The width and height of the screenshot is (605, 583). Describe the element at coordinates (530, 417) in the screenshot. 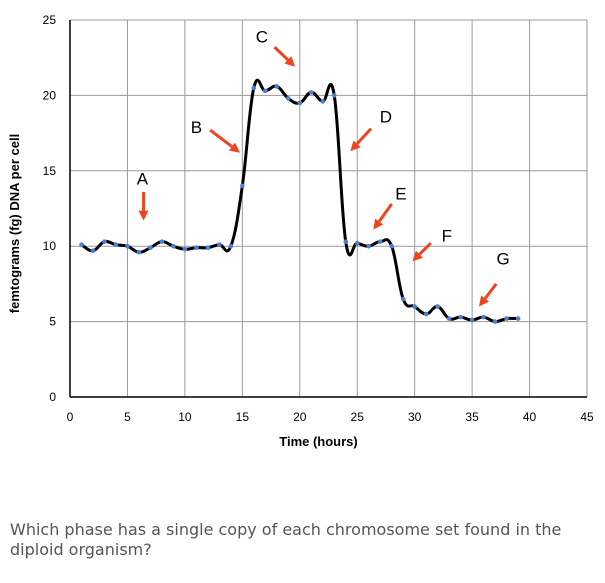

I see `x-tick-label: 40` at that location.